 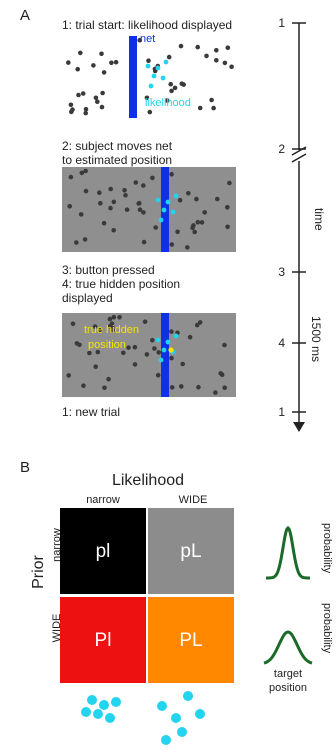 I want to click on cell-PL-label: PL, so click(x=190, y=640).